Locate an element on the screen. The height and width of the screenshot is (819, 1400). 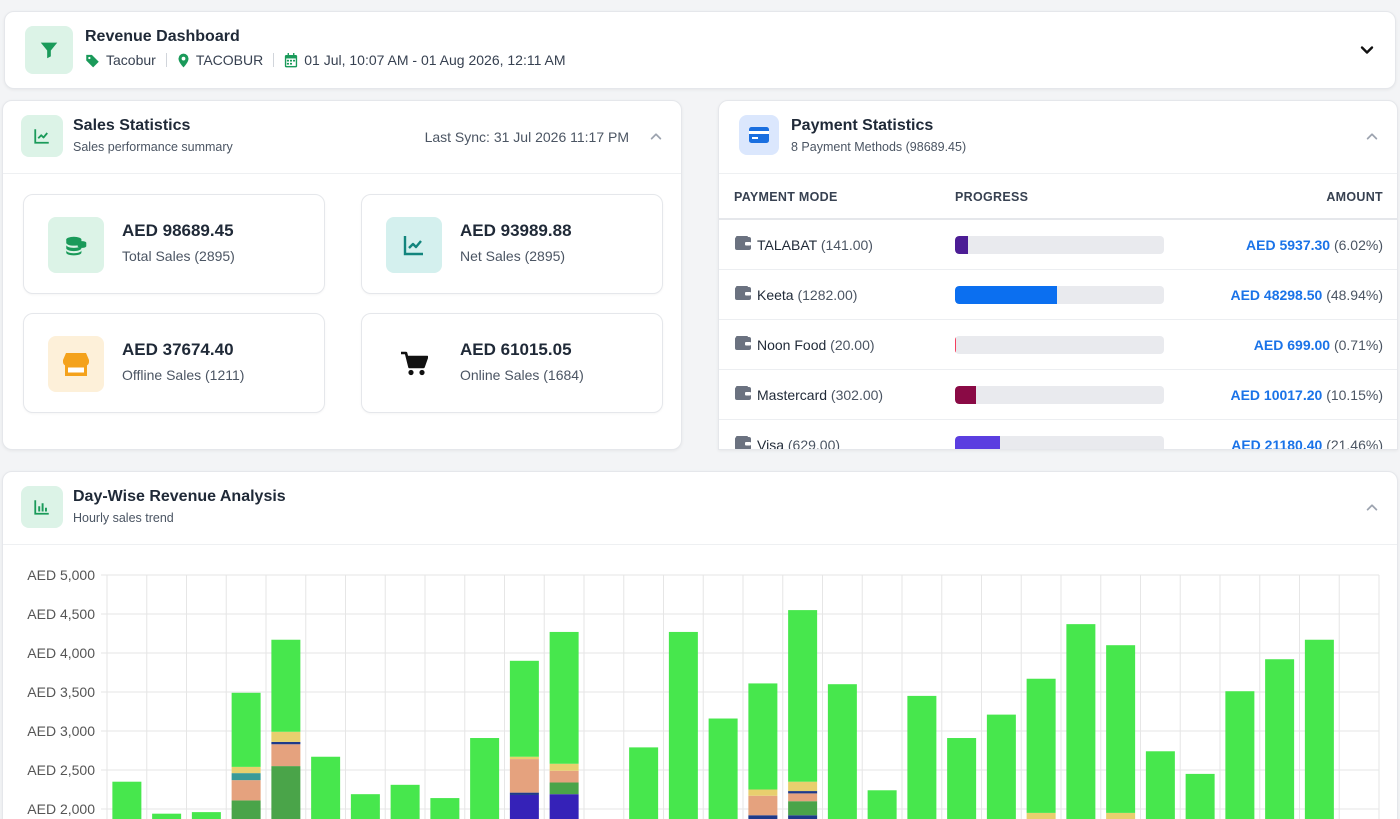
table-header-divider is located at coordinates (1058, 219).